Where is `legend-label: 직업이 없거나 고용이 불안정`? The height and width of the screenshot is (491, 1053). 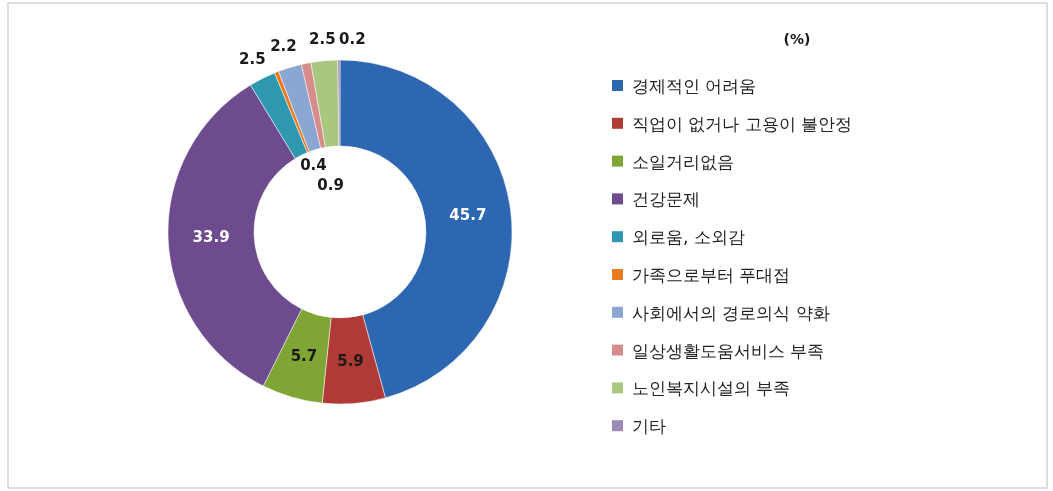 legend-label: 직업이 없거나 고용이 불안정 is located at coordinates (742, 123).